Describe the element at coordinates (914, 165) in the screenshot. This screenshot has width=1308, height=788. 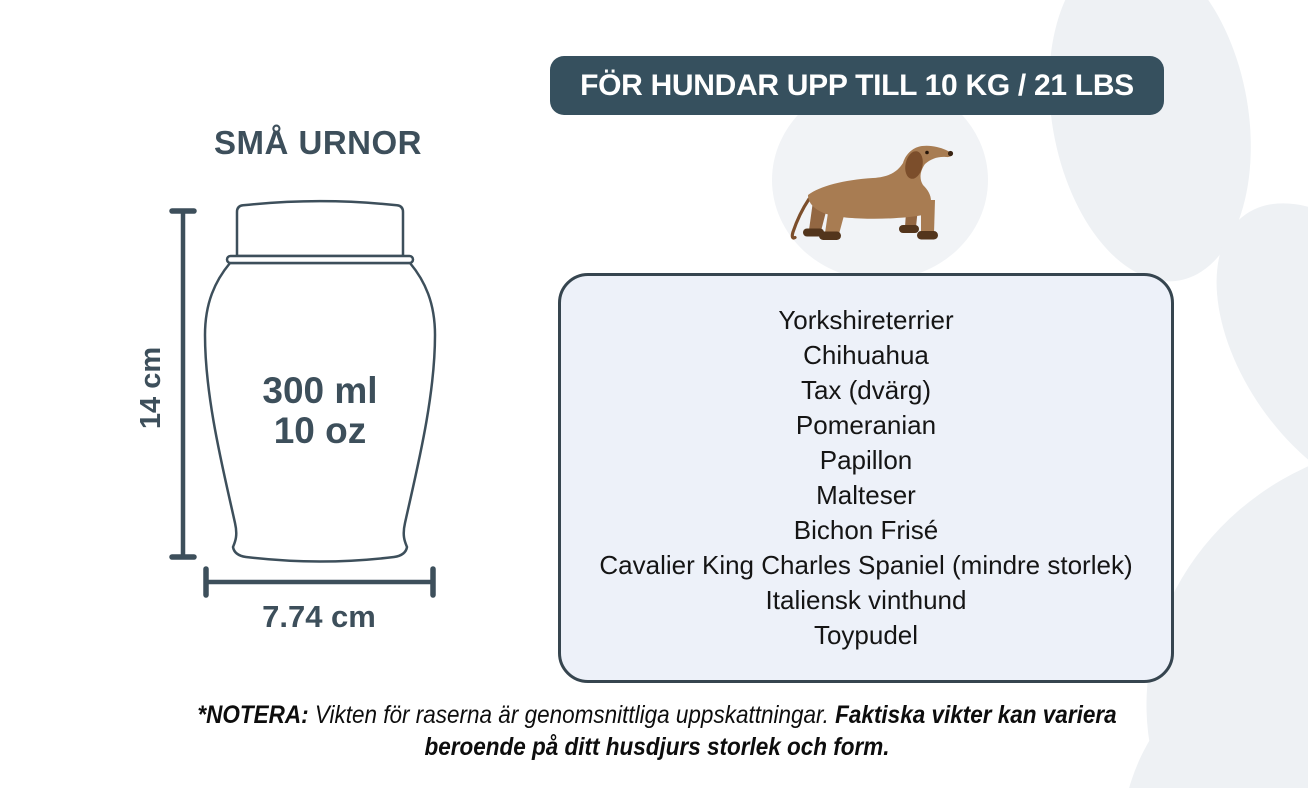
I see `dog-ear` at that location.